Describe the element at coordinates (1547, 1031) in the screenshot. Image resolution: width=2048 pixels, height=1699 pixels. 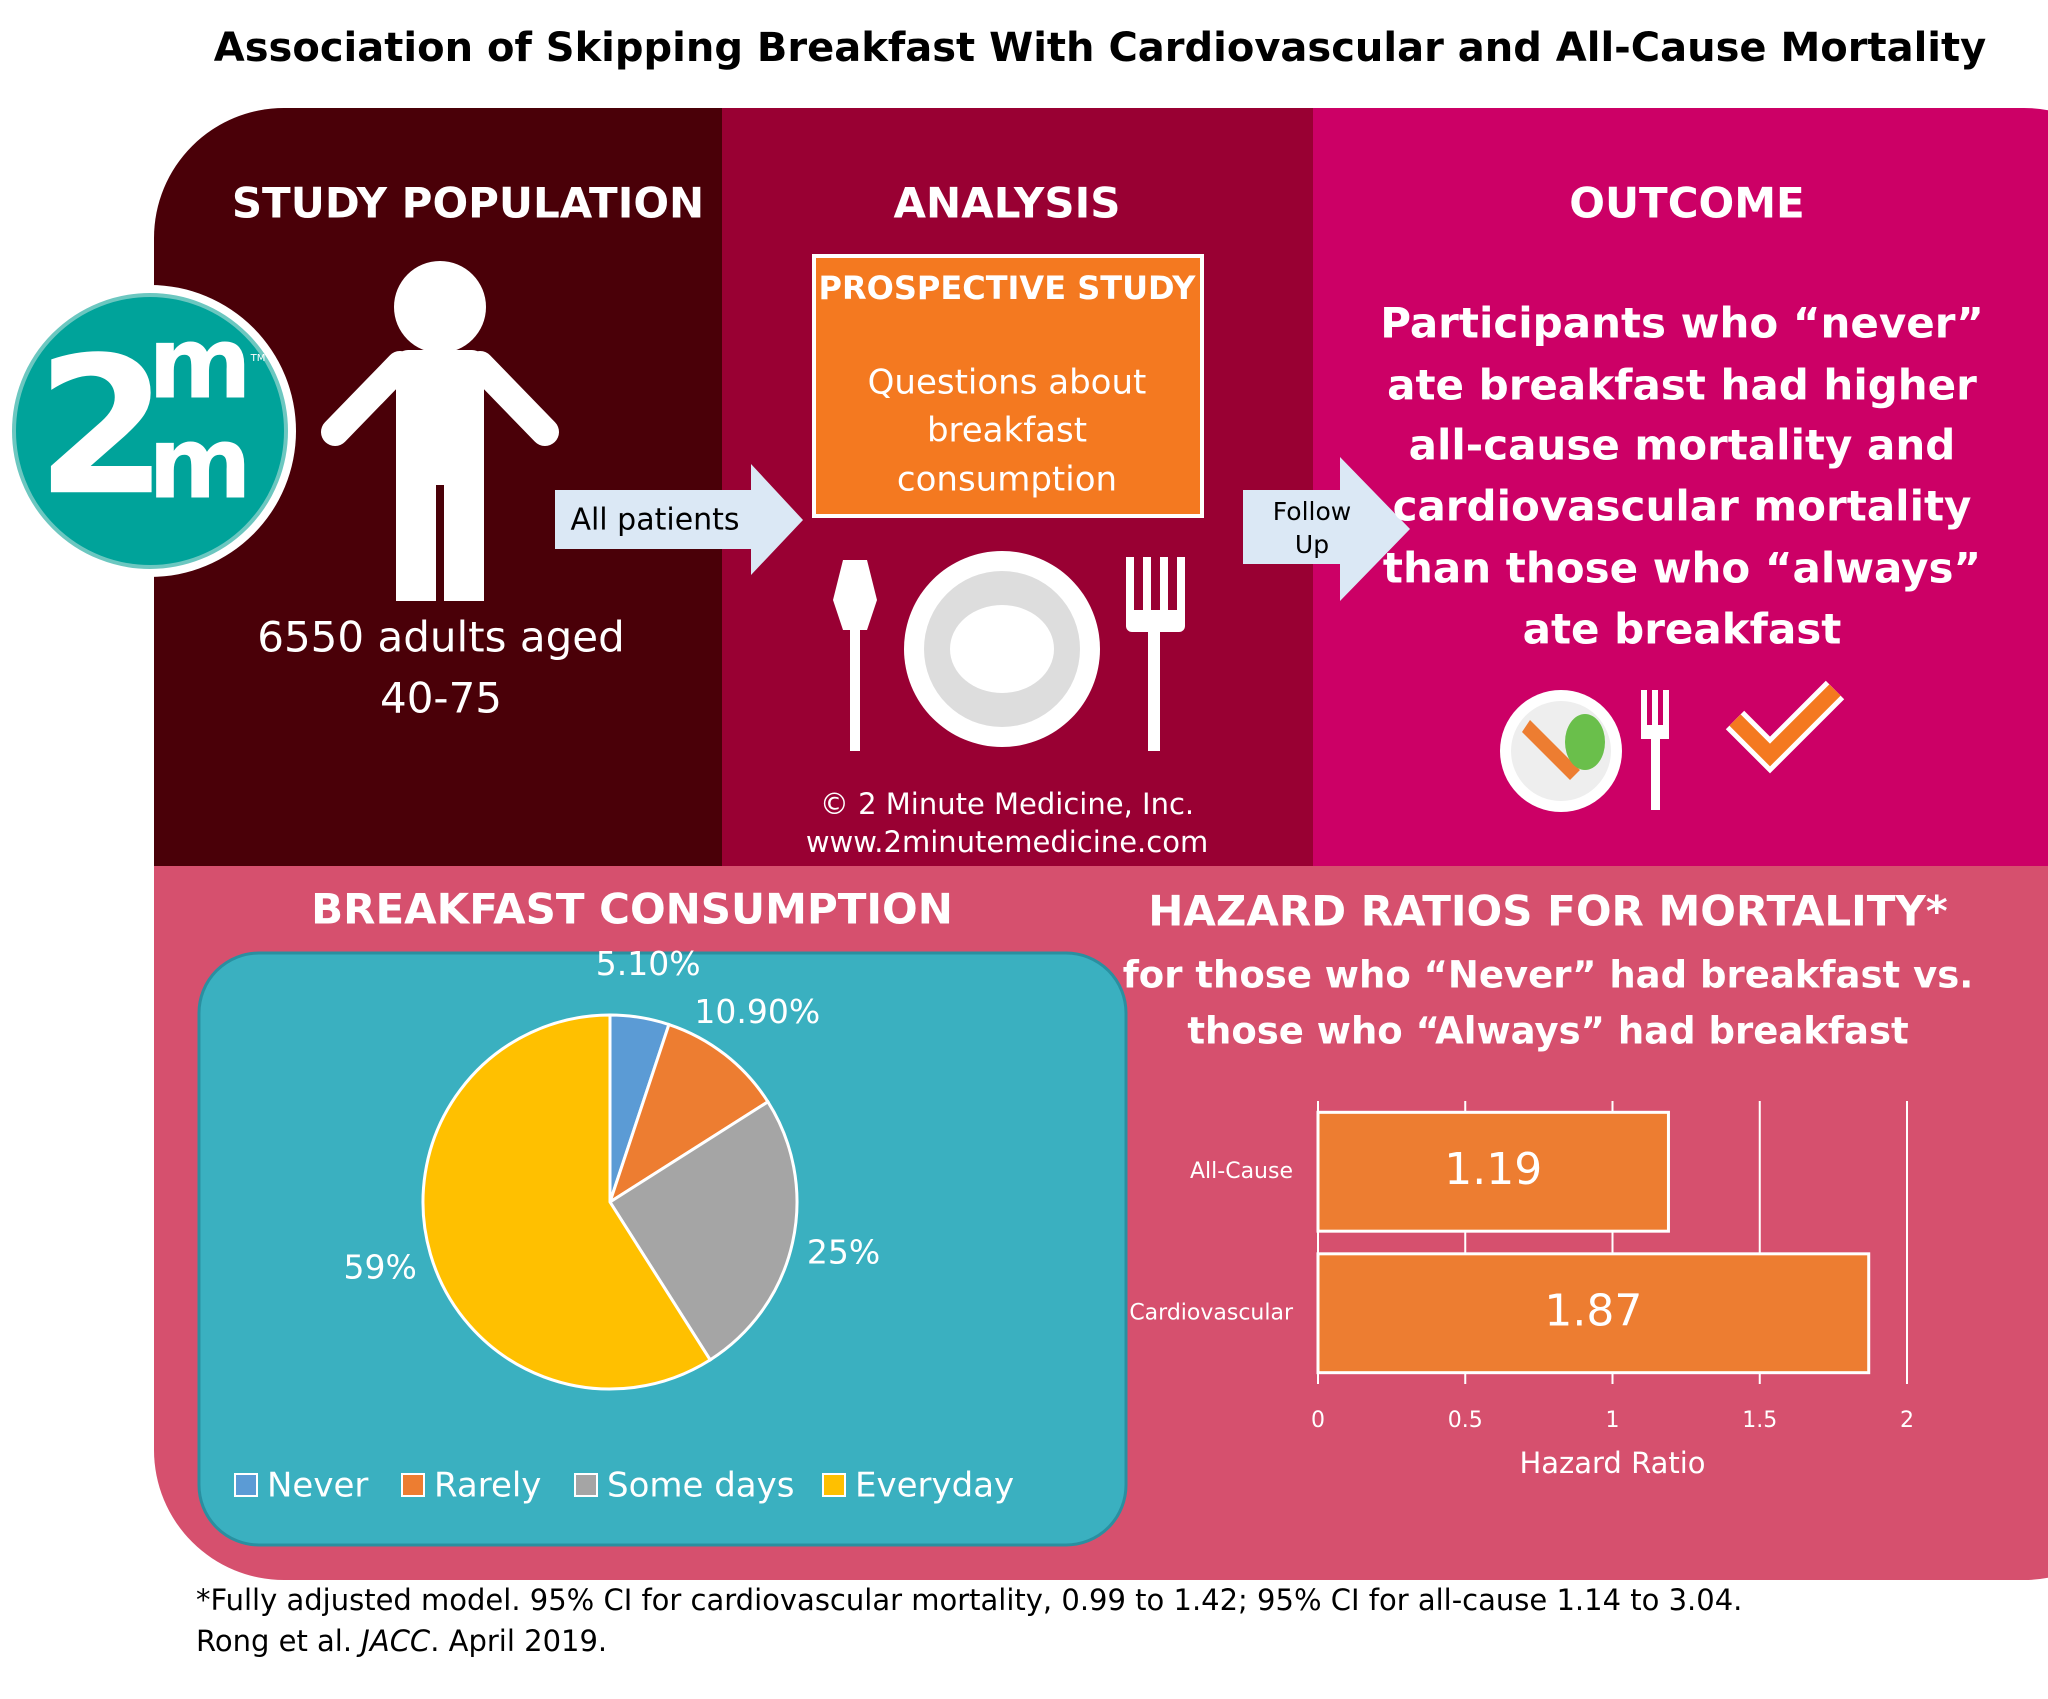
I see `chart-subtitle: those who “Always” had breakfast` at that location.